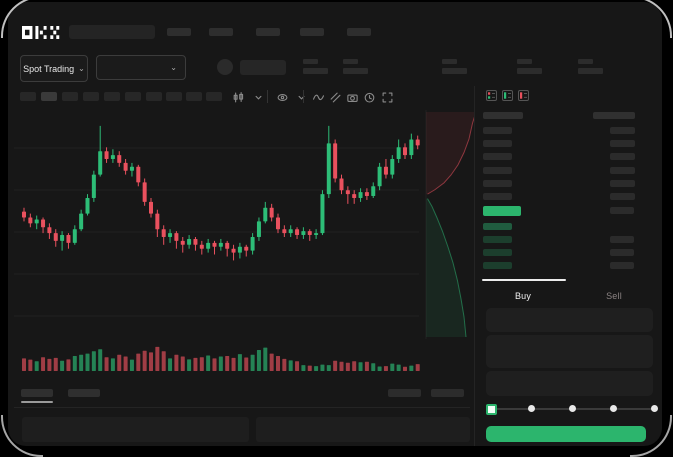  What do you see at coordinates (282, 97) in the screenshot?
I see `indicators-icon` at bounding box center [282, 97].